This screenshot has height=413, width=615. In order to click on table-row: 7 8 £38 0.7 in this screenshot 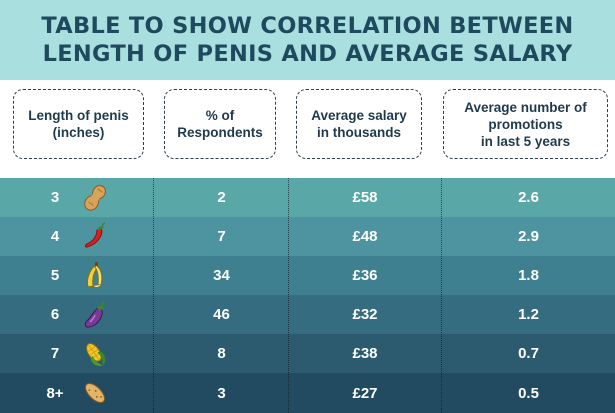, I will do `click(307, 353)`.